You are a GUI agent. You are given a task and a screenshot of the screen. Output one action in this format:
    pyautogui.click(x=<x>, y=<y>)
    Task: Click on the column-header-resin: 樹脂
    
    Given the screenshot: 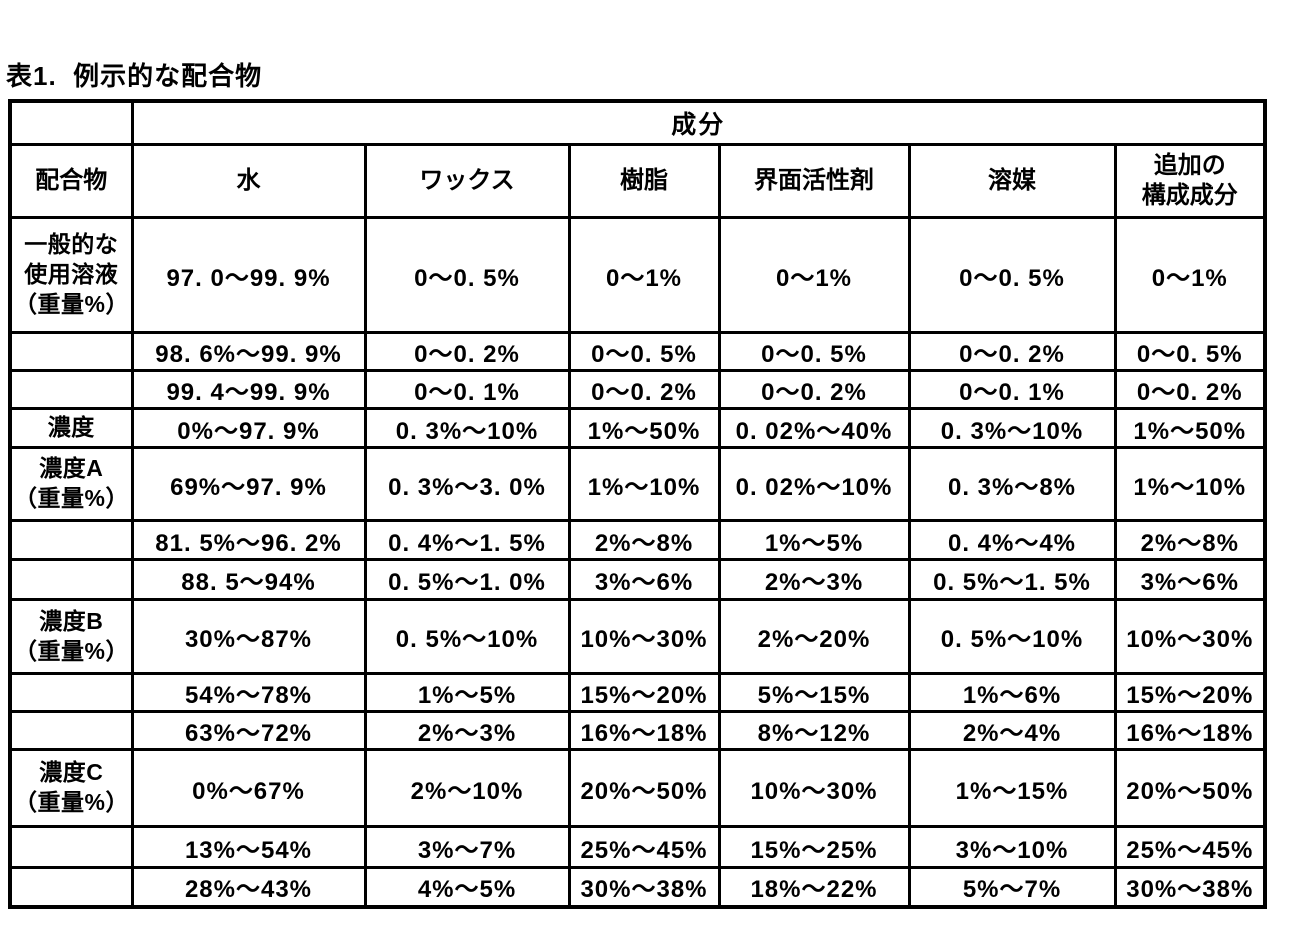 What is the action you would take?
    pyautogui.click(x=644, y=181)
    